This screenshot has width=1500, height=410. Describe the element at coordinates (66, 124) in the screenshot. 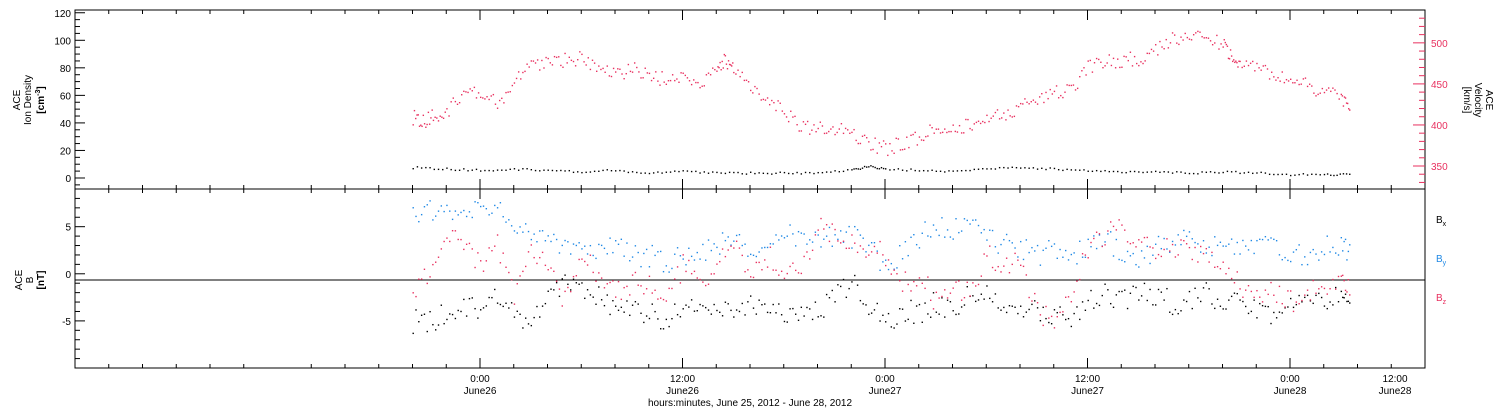

I see `density-tick-label: 40` at that location.